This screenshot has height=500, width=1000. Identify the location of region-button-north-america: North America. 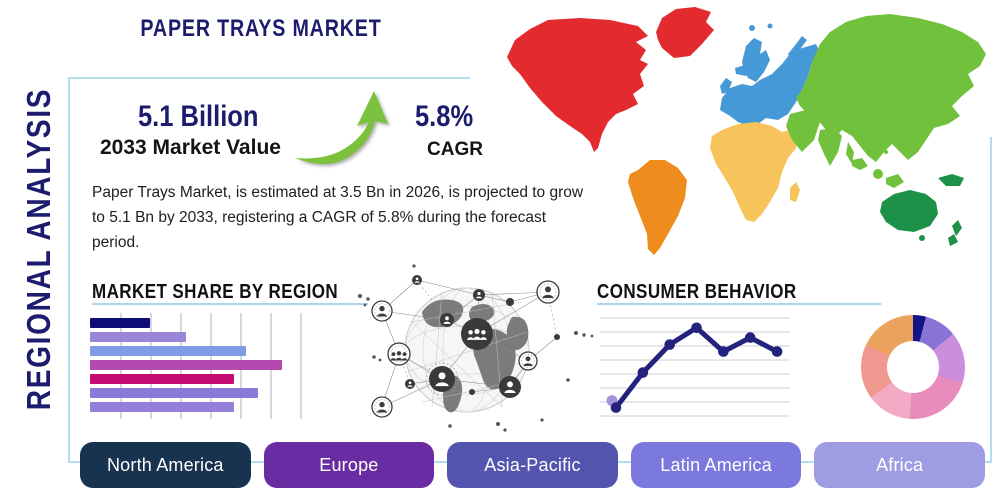
(165, 465).